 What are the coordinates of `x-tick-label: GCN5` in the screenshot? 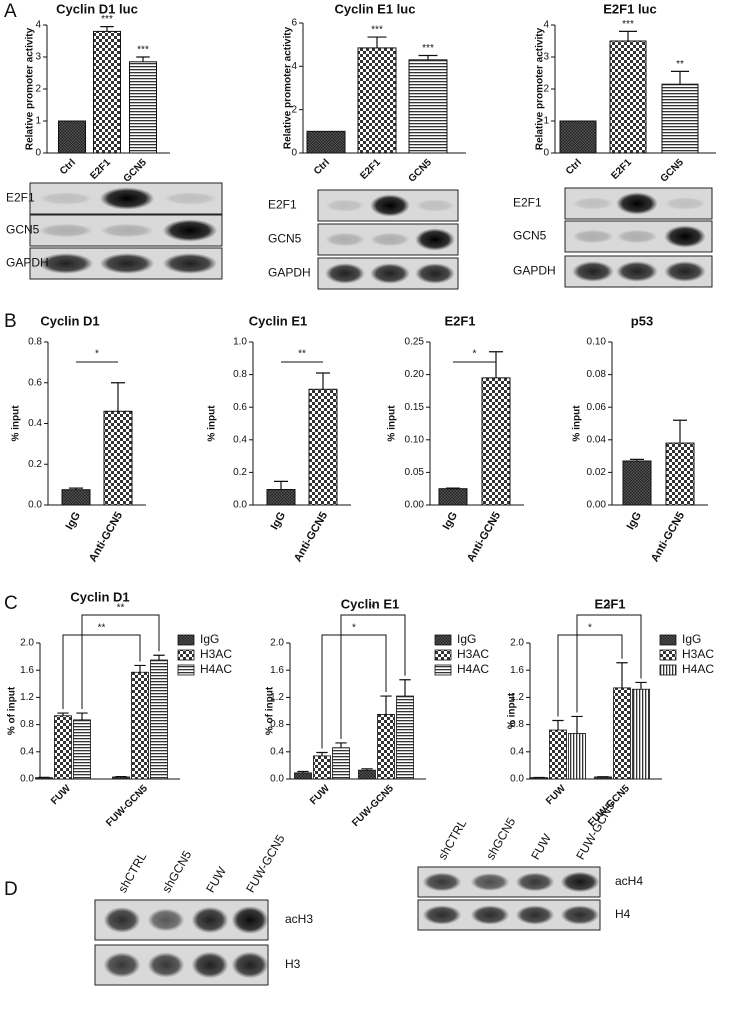 It's located at (136, 171).